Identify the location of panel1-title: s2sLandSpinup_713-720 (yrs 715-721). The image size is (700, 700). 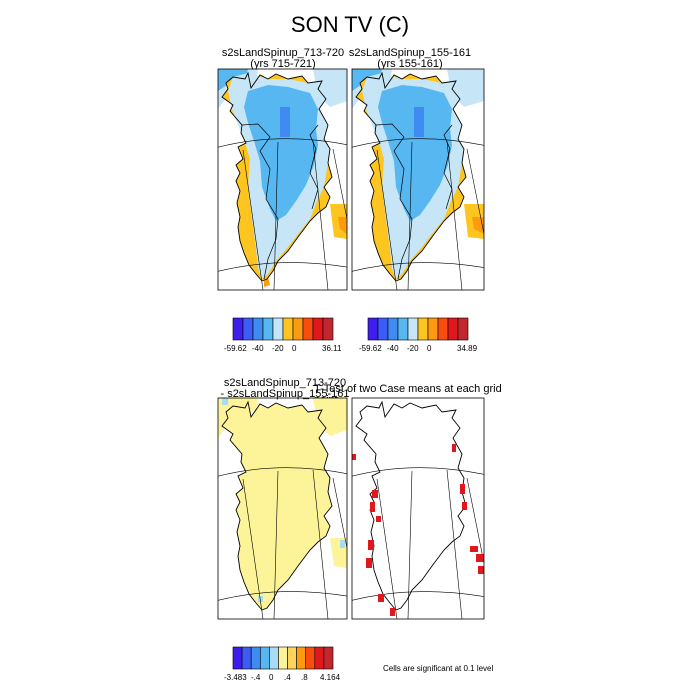
(283, 59).